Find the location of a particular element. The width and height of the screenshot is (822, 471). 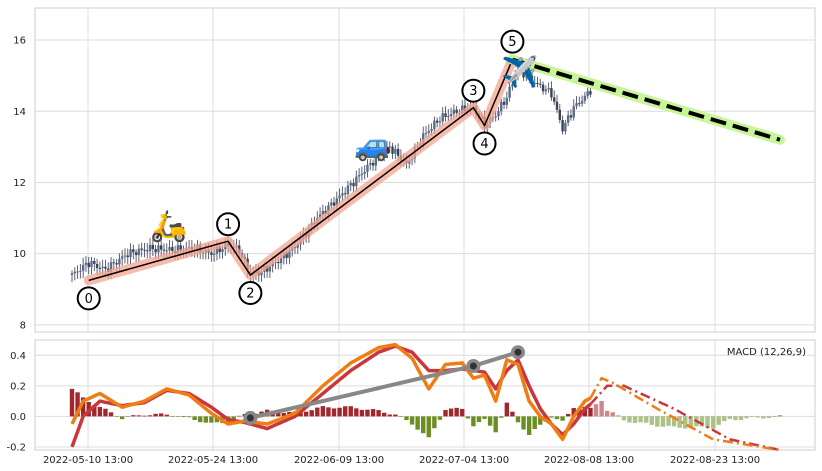

wave-point-label: 5 is located at coordinates (512, 41).